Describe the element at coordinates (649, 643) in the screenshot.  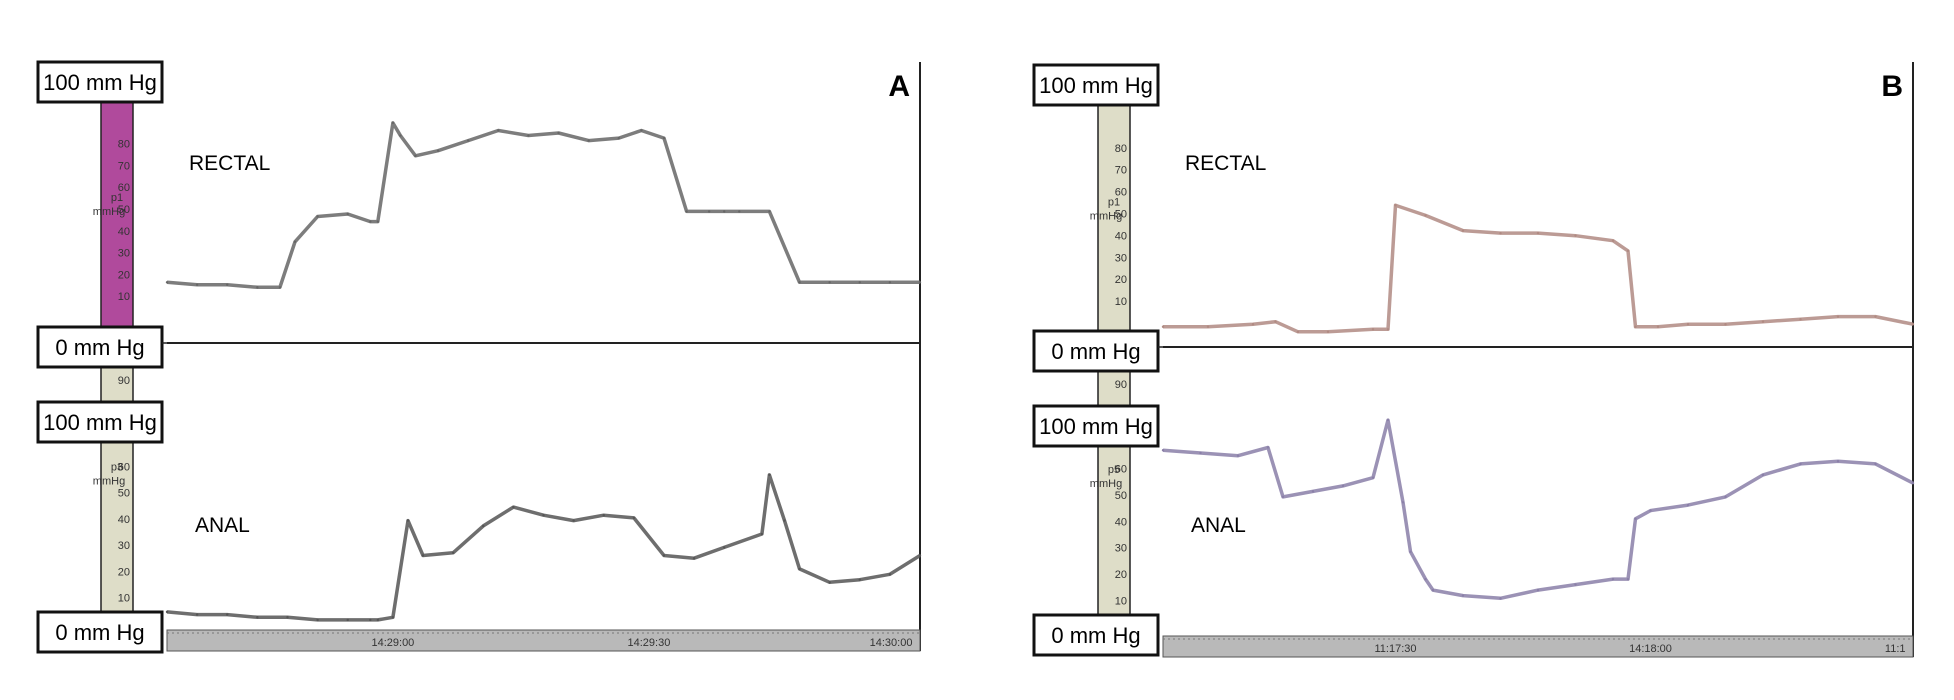
I see `time-tick-label: 14:29:30` at that location.